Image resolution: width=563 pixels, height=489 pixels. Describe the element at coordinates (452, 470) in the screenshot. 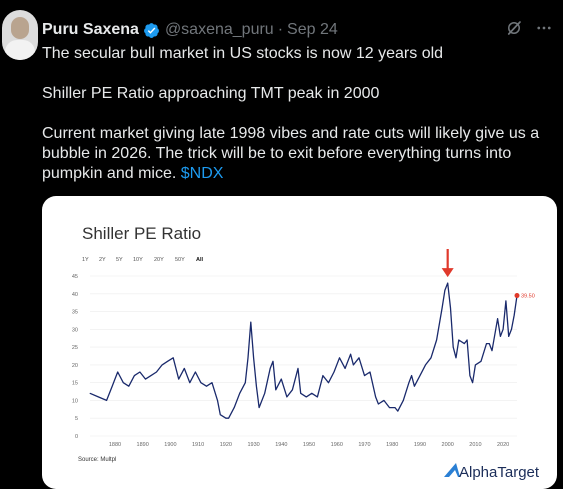

I see `alphatarget-logo-icon` at that location.